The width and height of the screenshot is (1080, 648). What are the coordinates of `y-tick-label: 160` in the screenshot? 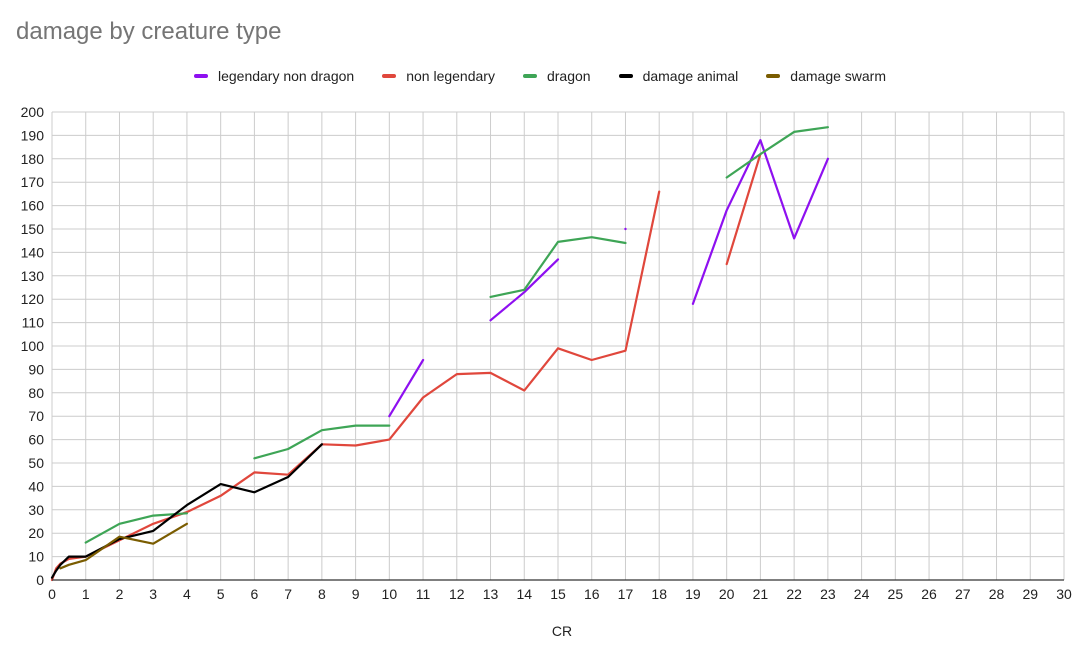 It's located at (33, 206).